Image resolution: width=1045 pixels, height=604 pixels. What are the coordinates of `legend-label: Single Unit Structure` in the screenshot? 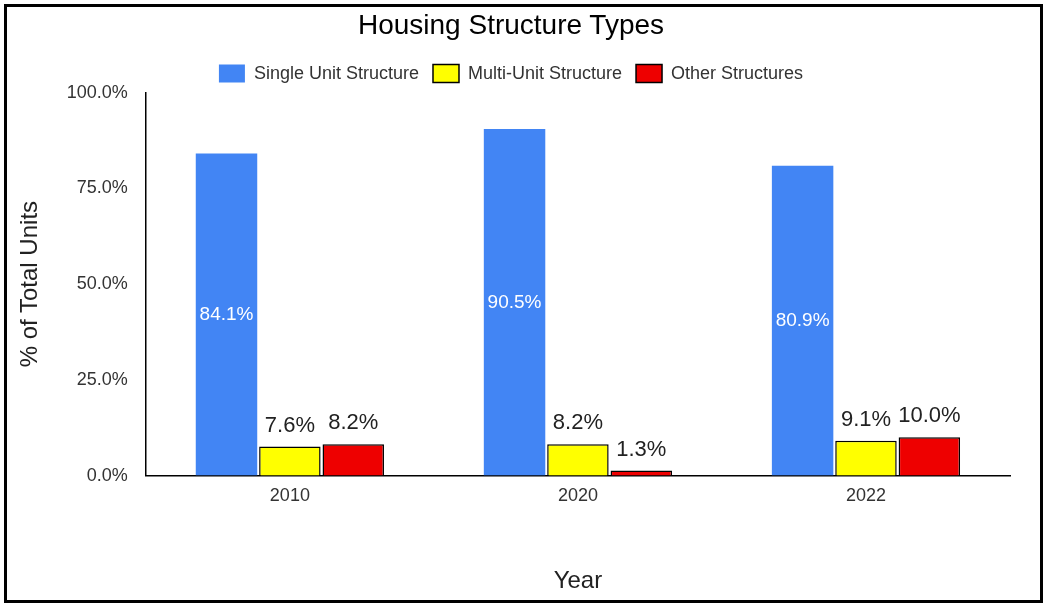 It's located at (336, 72).